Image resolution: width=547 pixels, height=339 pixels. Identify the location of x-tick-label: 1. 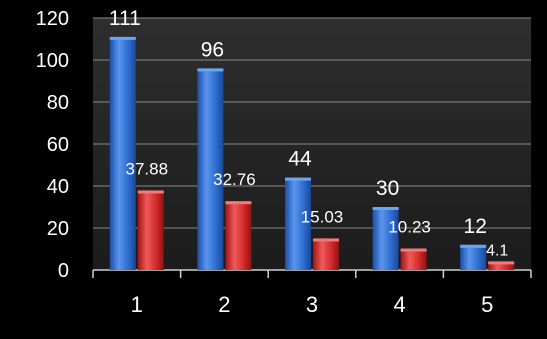
(137, 304).